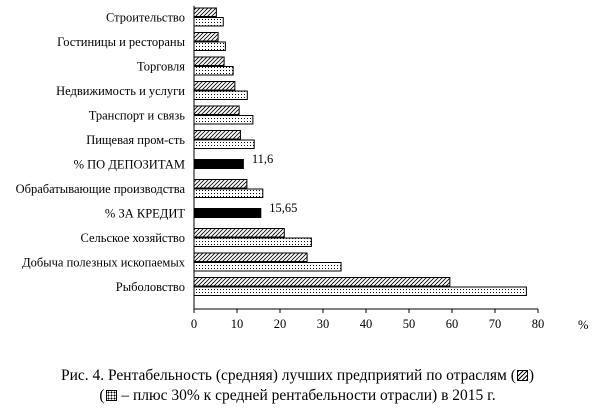 The image size is (595, 408). Describe the element at coordinates (283, 208) in the screenshot. I see `data-label: 15,65` at that location.